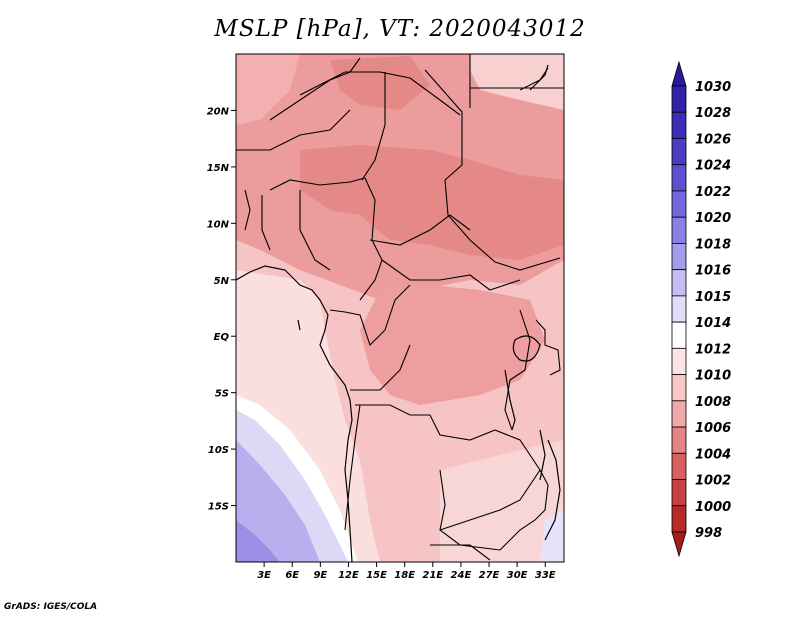 The image size is (800, 618). What do you see at coordinates (443, 125) in the screenshot?
I see `border-libya-chad` at bounding box center [443, 125].